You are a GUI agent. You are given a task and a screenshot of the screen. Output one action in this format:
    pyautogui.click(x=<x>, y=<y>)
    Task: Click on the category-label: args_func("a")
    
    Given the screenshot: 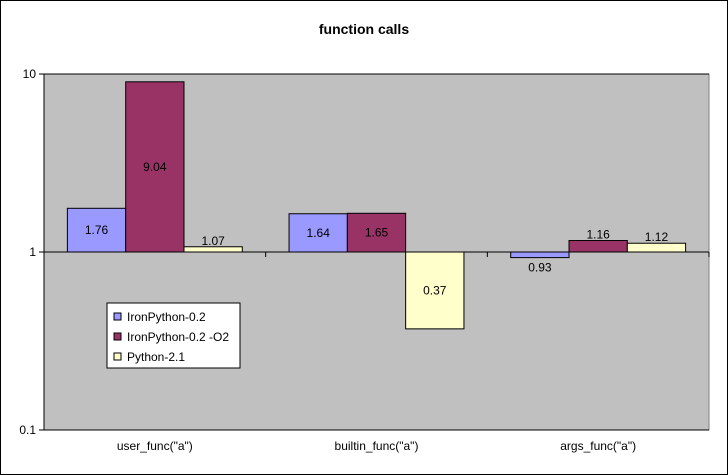 What is the action you would take?
    pyautogui.click(x=598, y=446)
    